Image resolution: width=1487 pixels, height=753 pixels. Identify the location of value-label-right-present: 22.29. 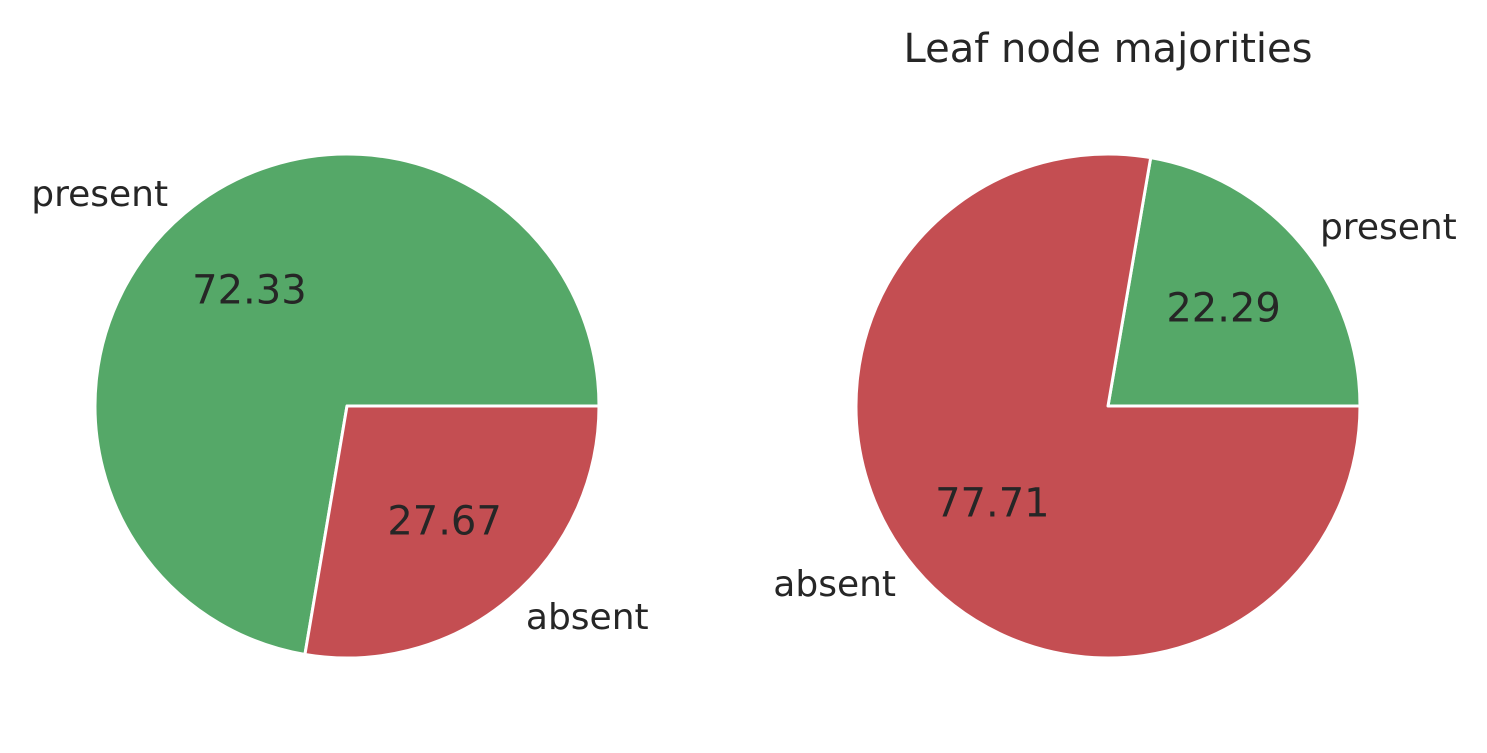
(1223, 309).